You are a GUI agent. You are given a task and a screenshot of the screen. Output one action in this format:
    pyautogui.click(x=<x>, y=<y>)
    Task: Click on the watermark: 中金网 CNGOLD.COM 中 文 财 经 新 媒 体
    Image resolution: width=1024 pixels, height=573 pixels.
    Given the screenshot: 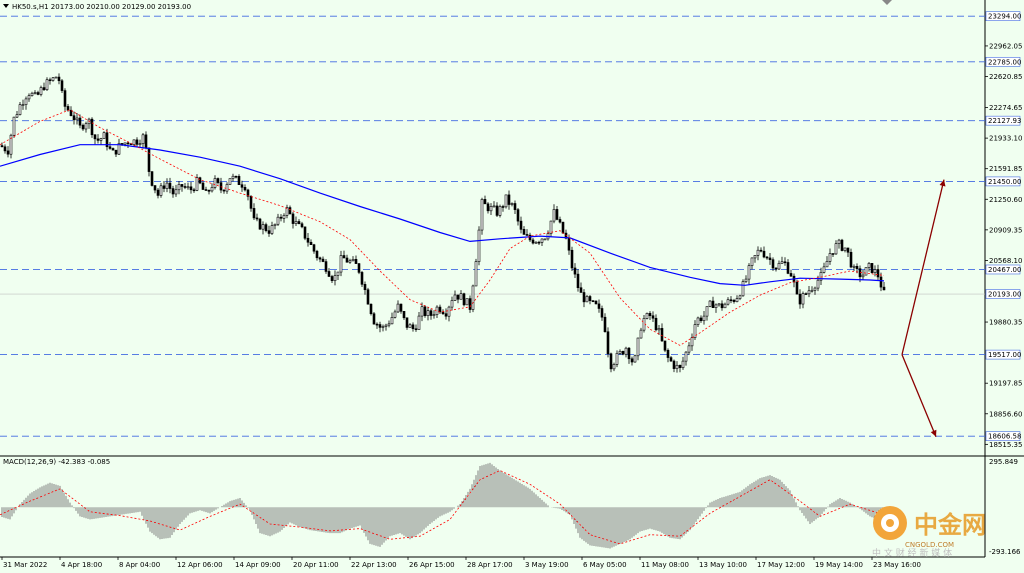 What is the action you would take?
    pyautogui.click(x=929, y=532)
    